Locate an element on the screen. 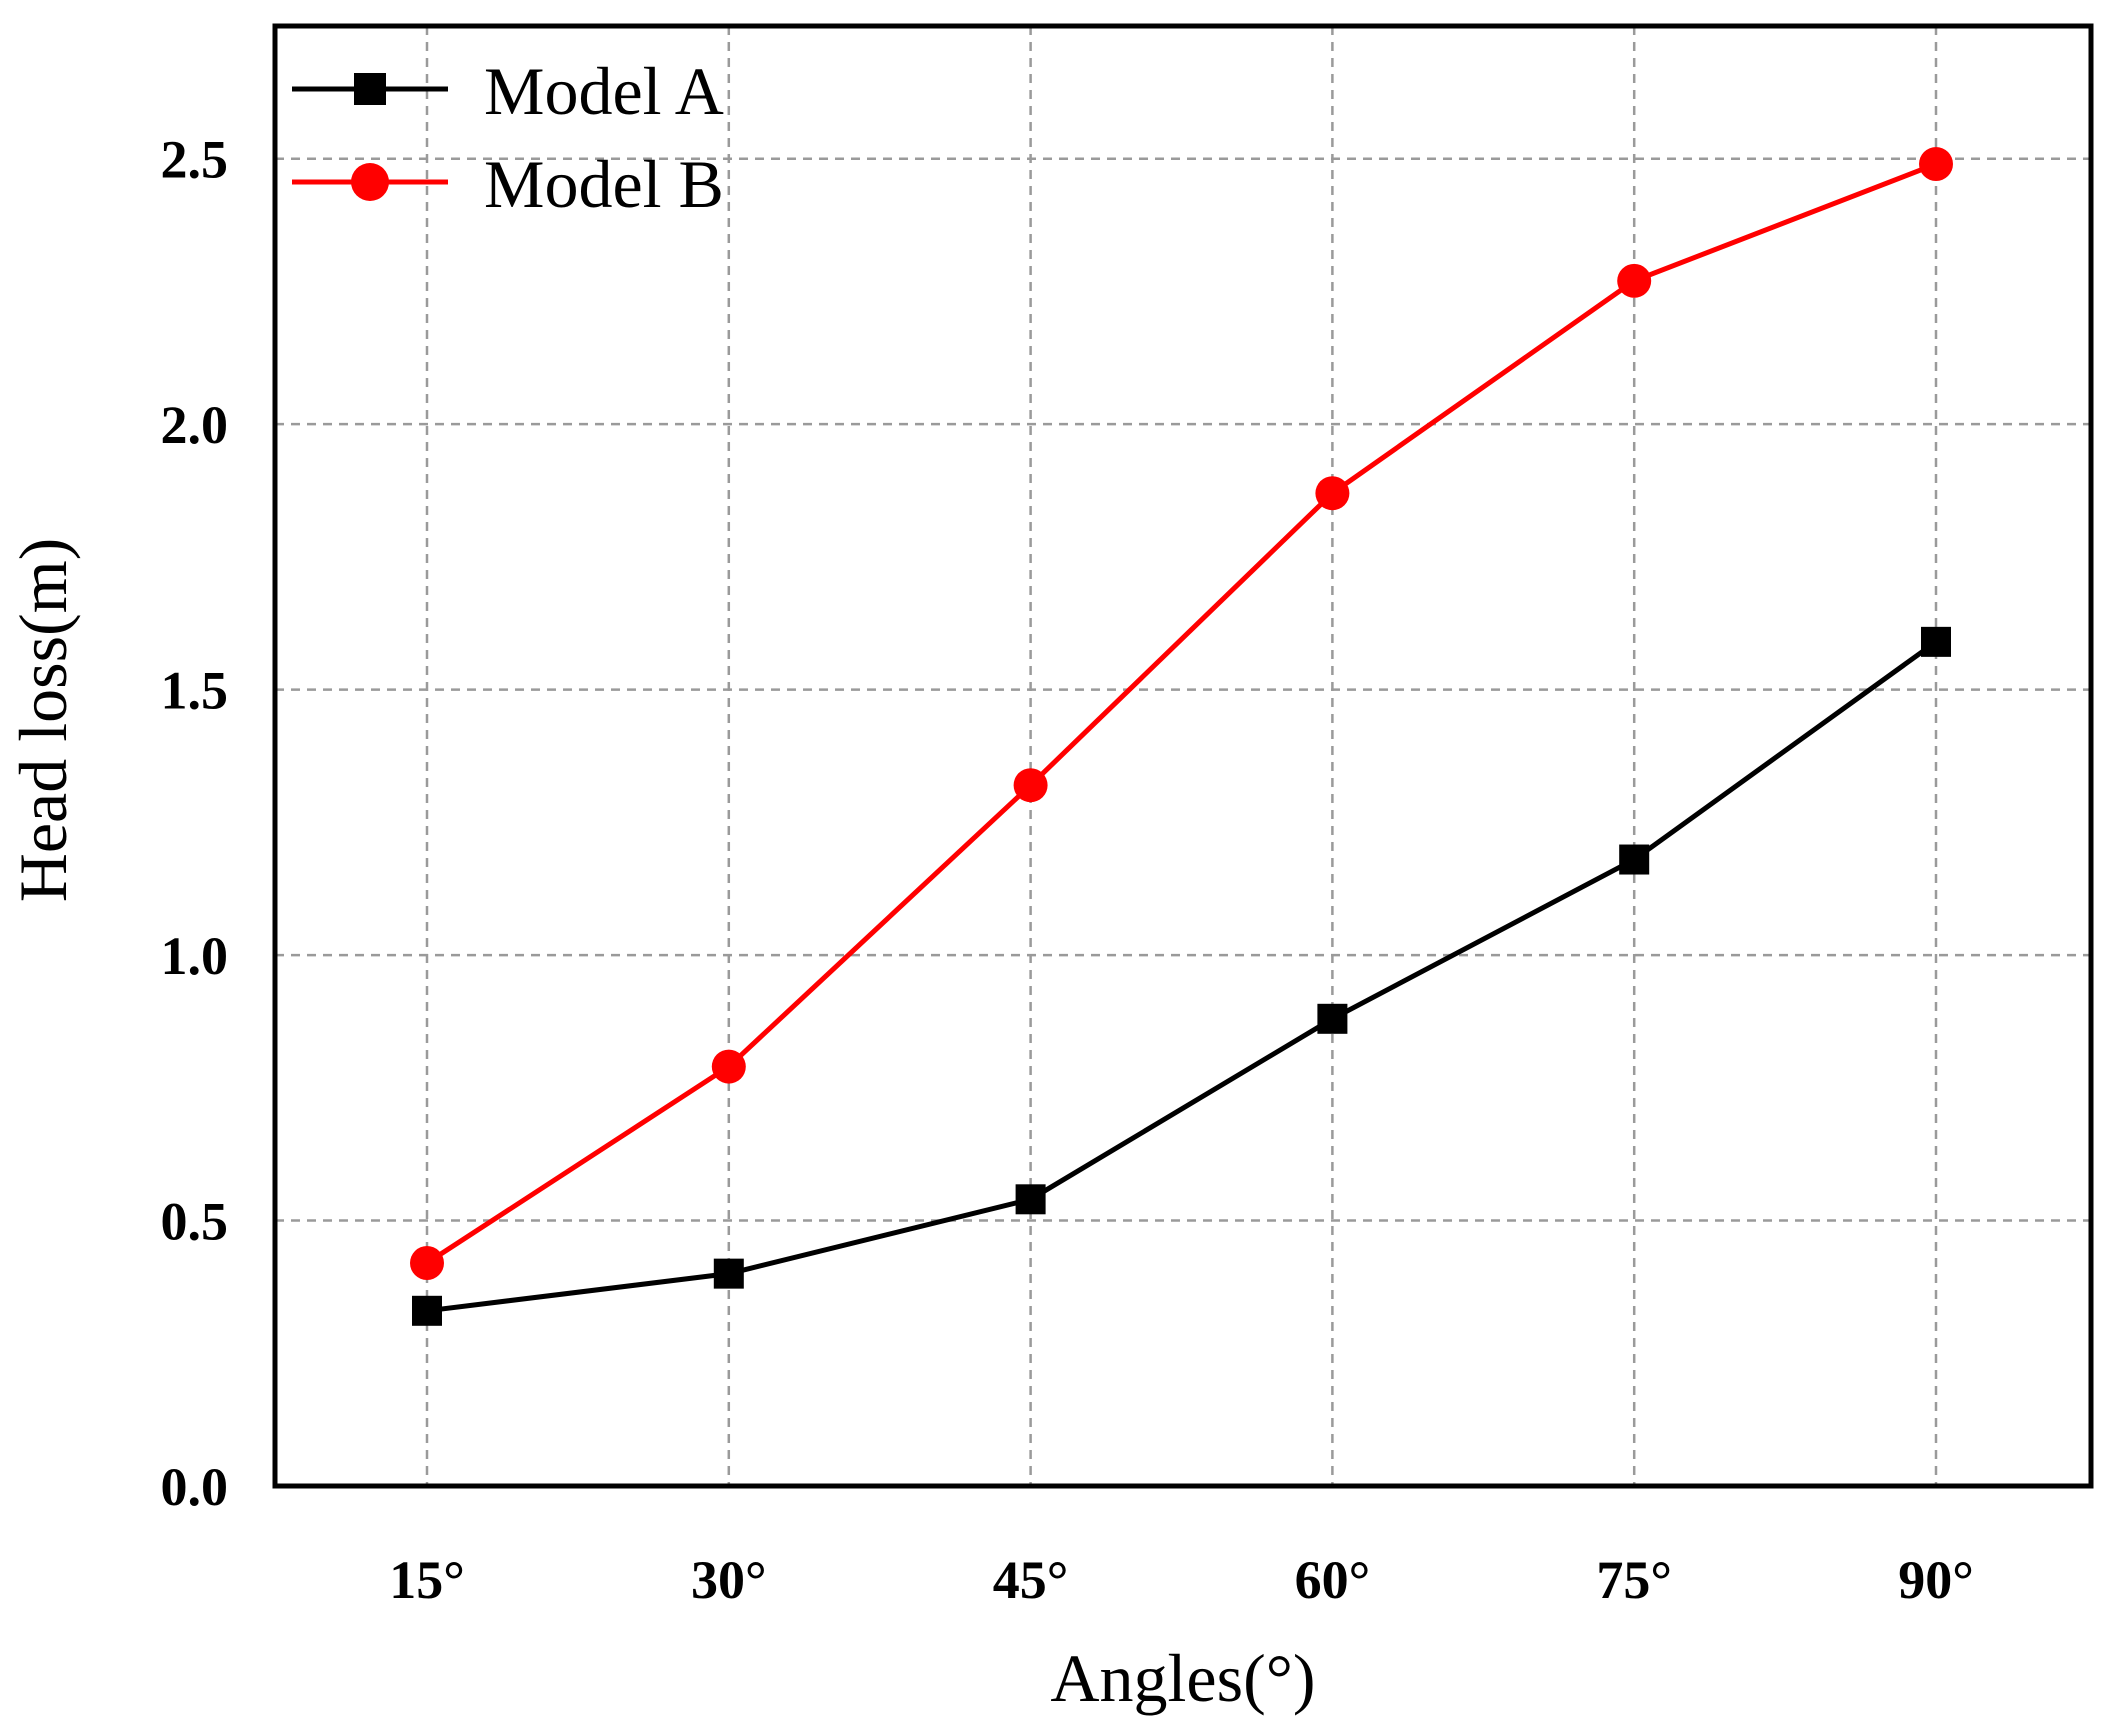  y-tick-label: 0.0 is located at coordinates (195, 1487).